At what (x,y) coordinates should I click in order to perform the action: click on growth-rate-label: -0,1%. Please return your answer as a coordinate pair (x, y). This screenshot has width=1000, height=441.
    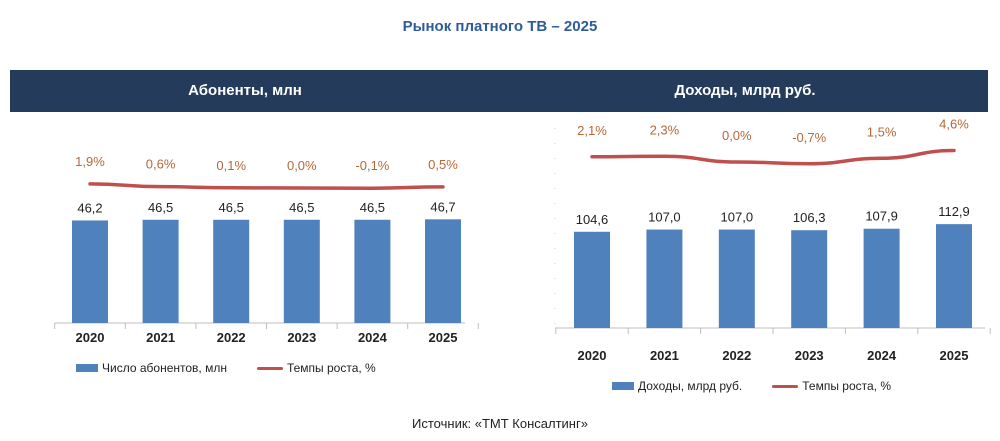
    Looking at the image, I should click on (372, 165).